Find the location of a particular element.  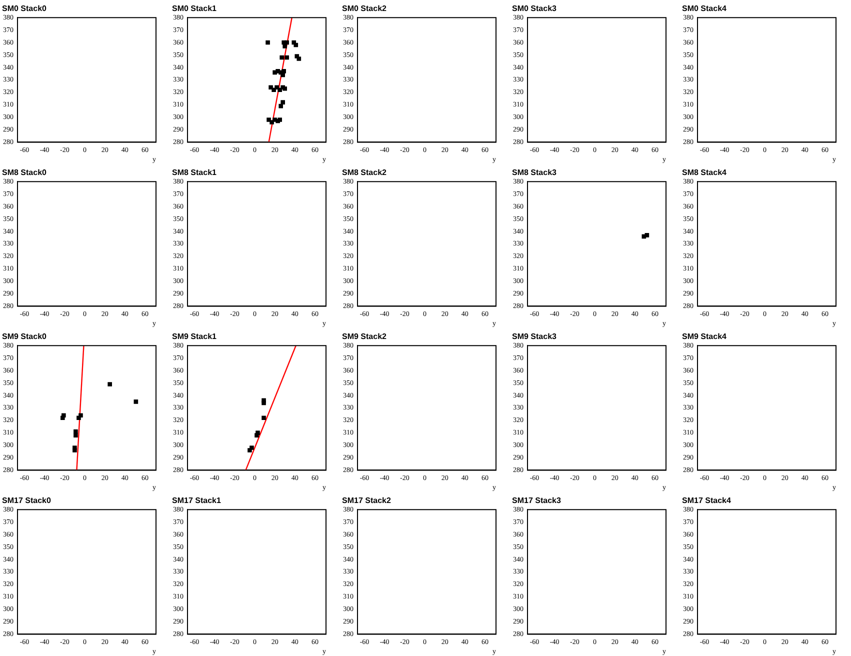

chart-title: SM9 Stack4 is located at coordinates (705, 337).